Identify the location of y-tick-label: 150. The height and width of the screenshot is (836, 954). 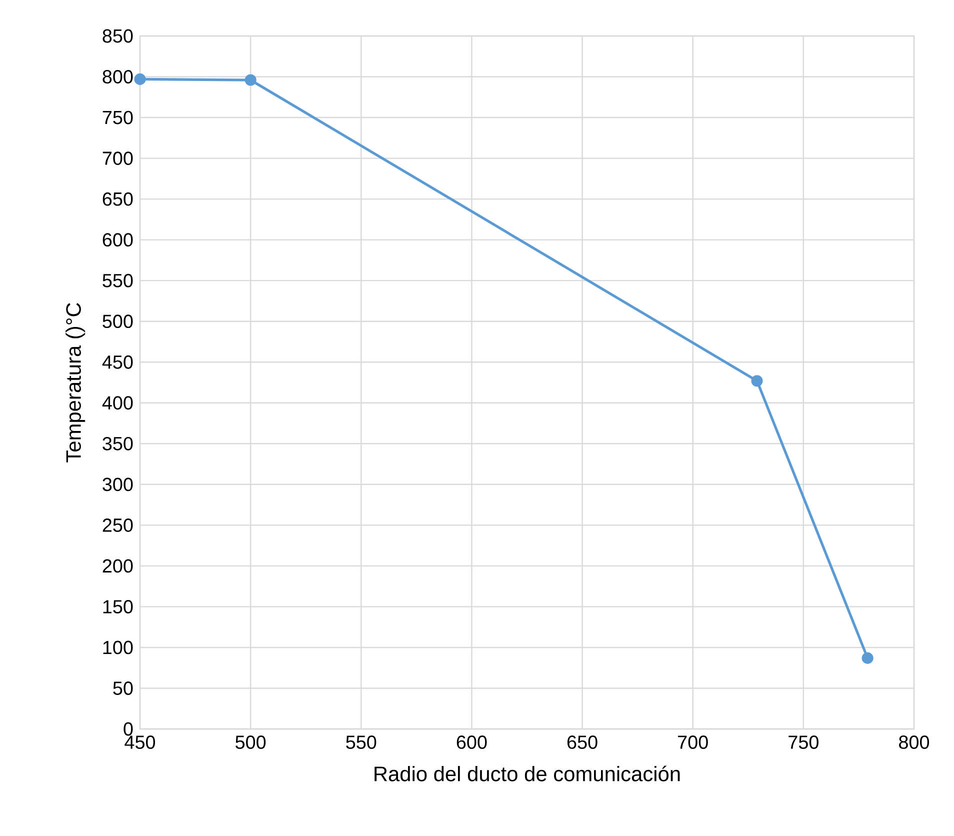
(118, 607).